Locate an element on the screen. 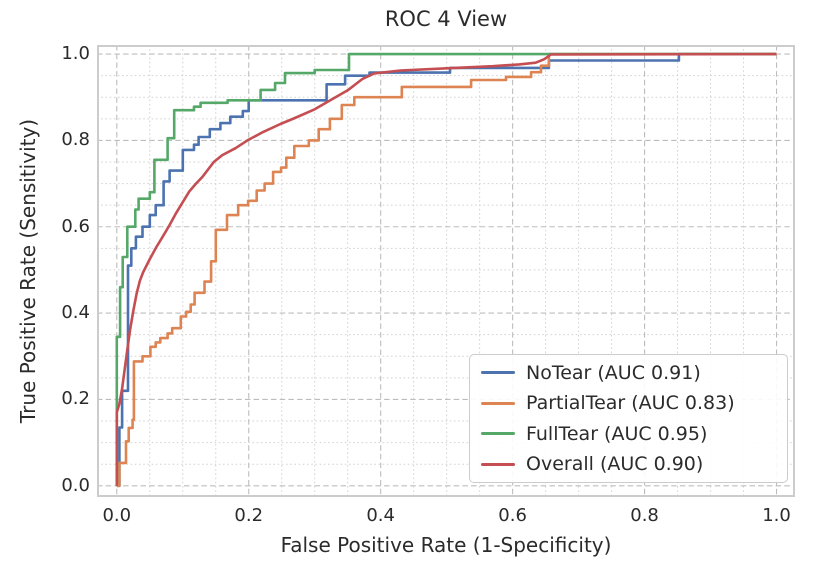  y-tick-label: 0.6 is located at coordinates (75, 226).